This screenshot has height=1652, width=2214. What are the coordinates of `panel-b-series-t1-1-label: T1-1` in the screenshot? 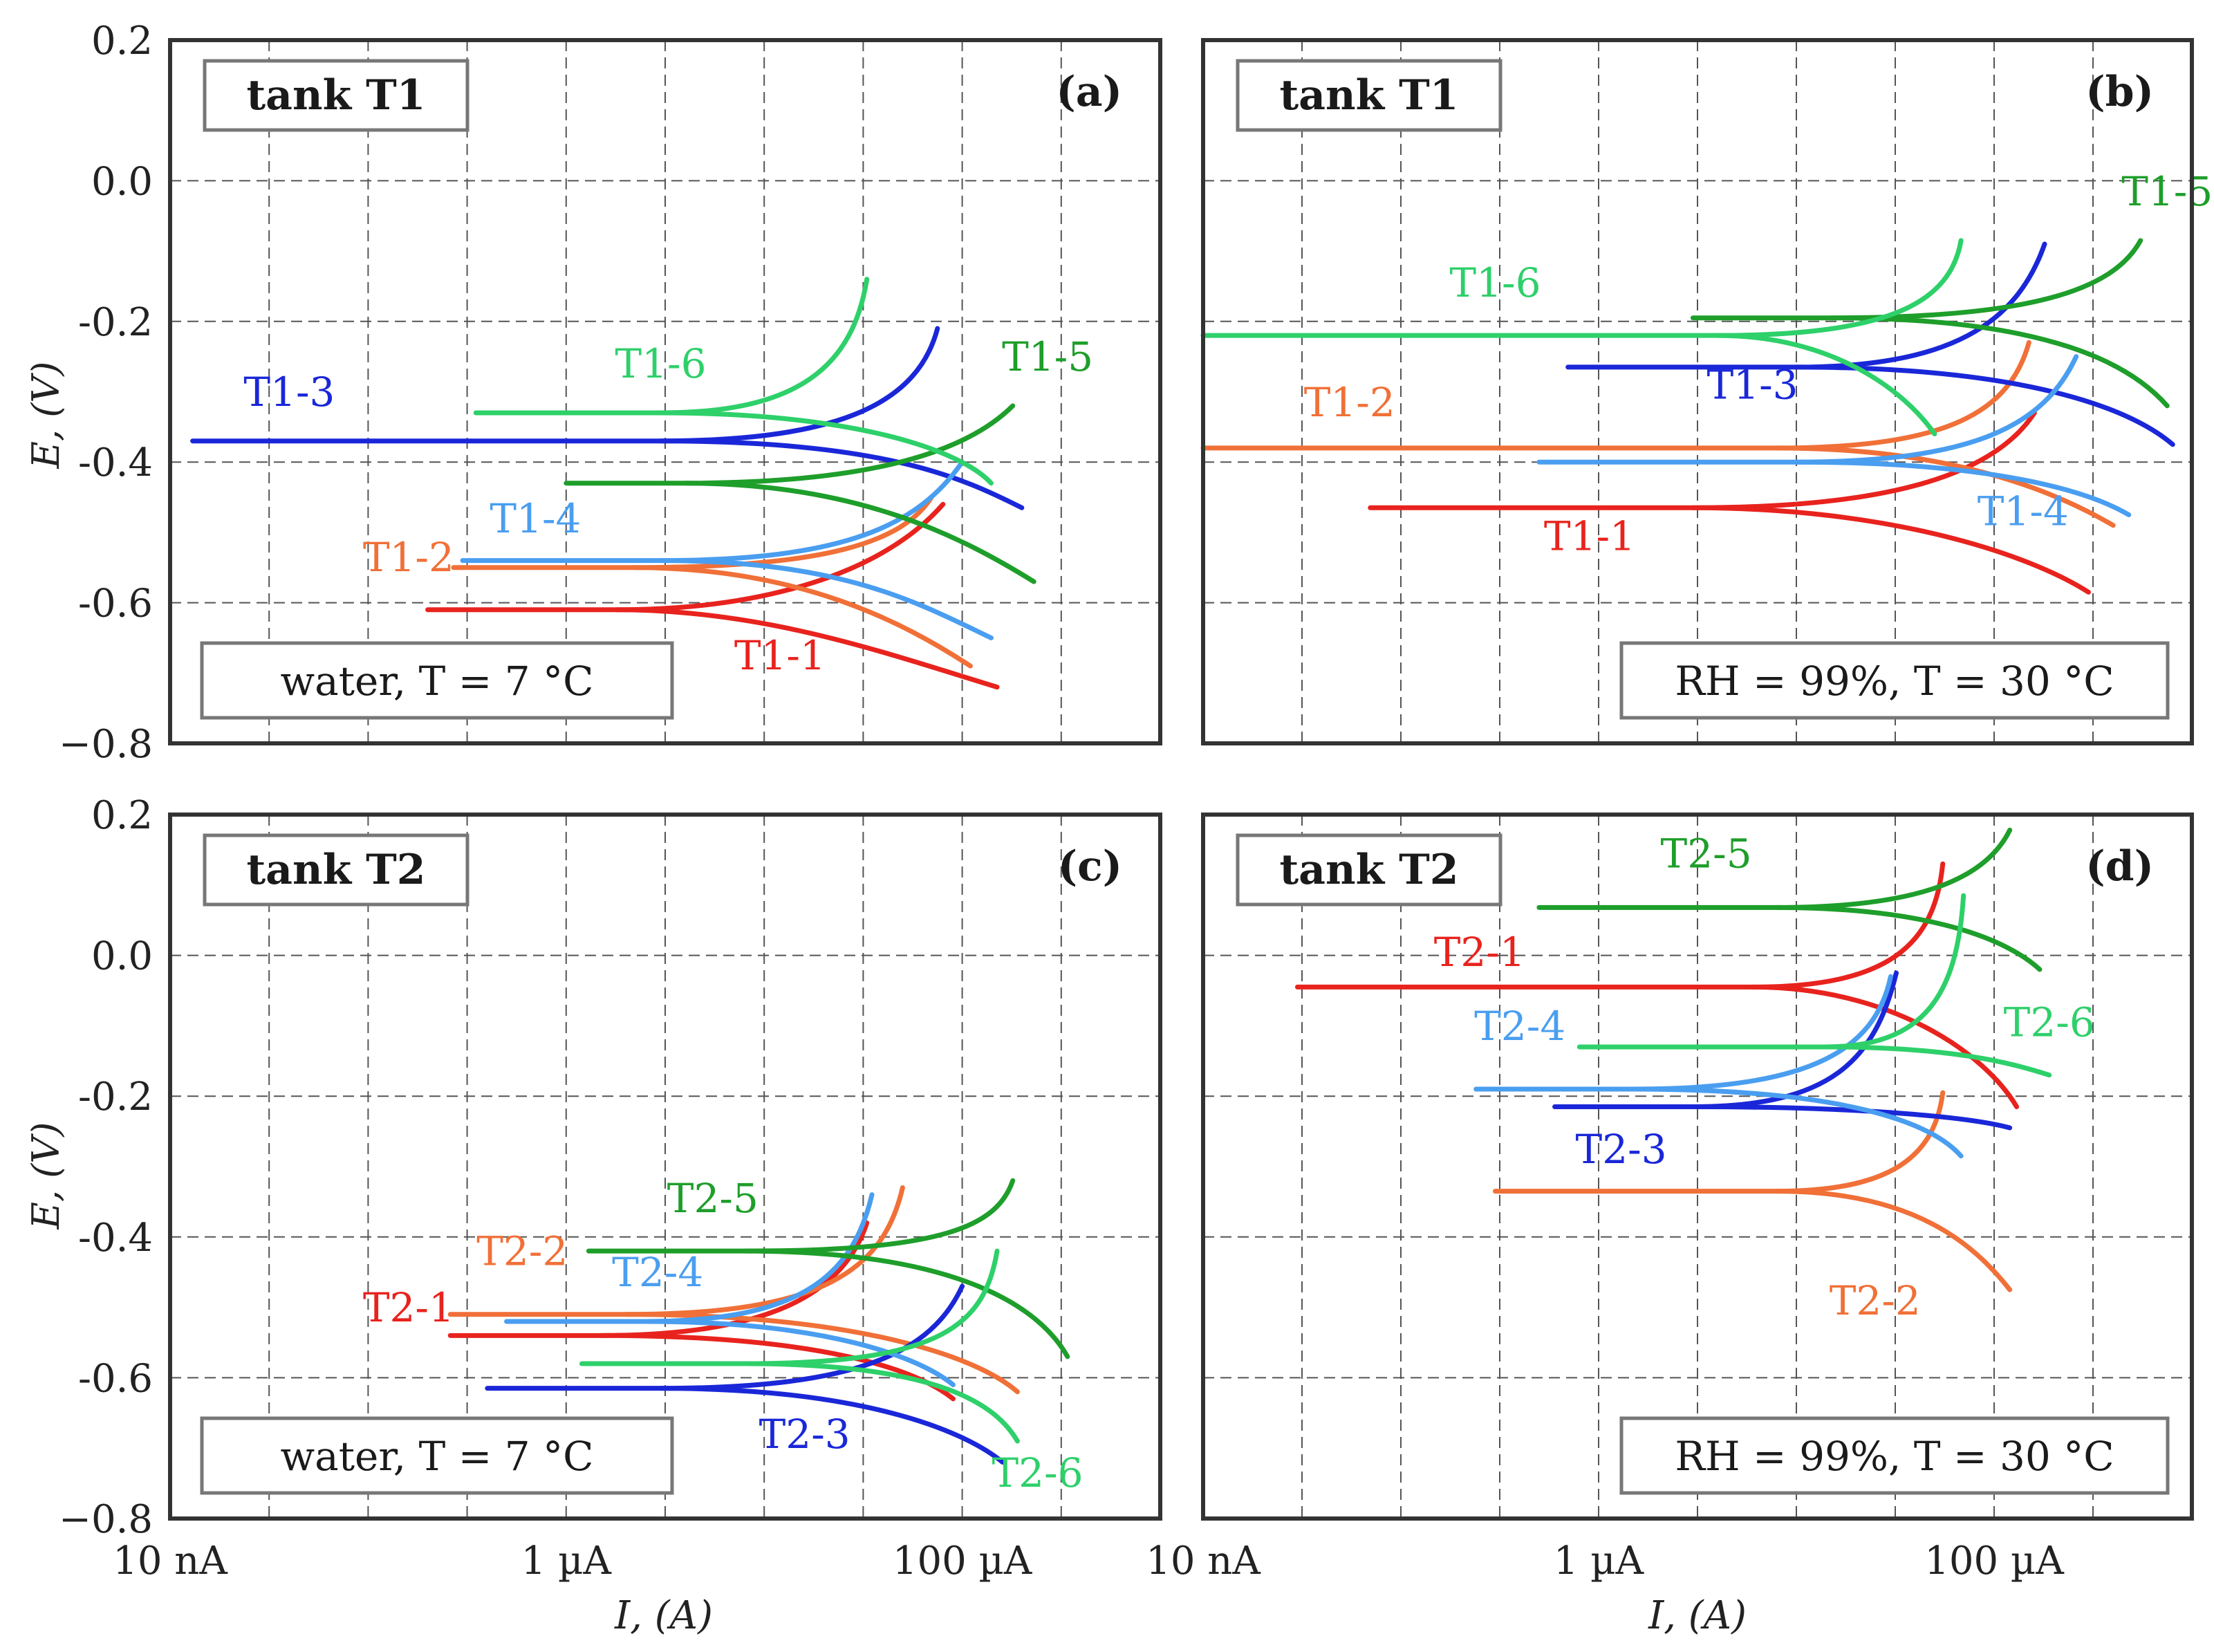 It's located at (1590, 536).